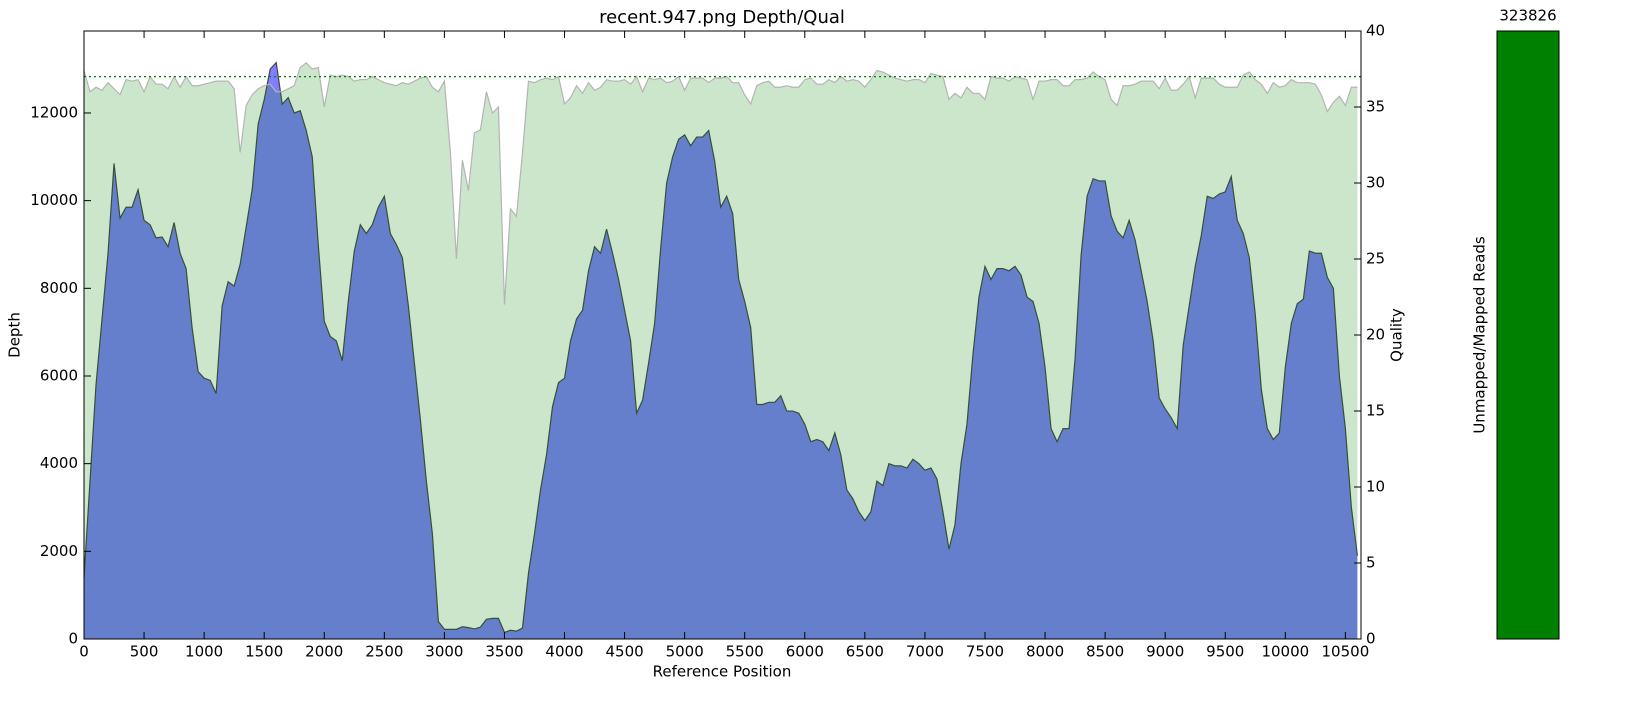  Describe the element at coordinates (1105, 652) in the screenshot. I see `x-tick-label: 8500` at that location.